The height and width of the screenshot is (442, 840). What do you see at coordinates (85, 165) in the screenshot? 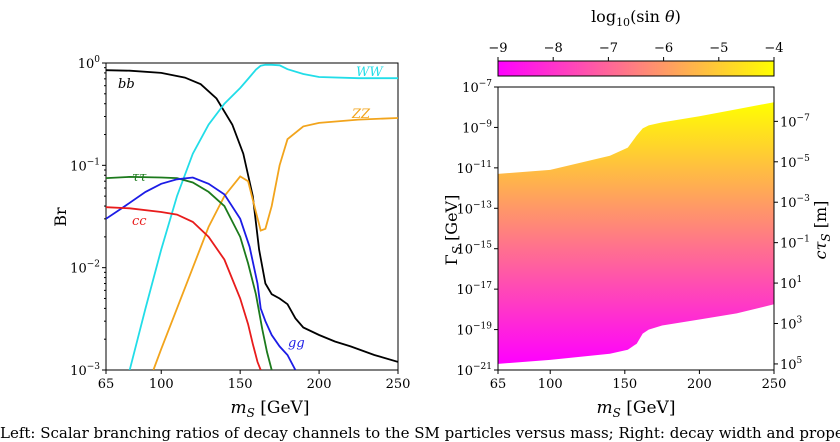
I see `y-tick-label: 10⁻¹` at bounding box center [85, 165].